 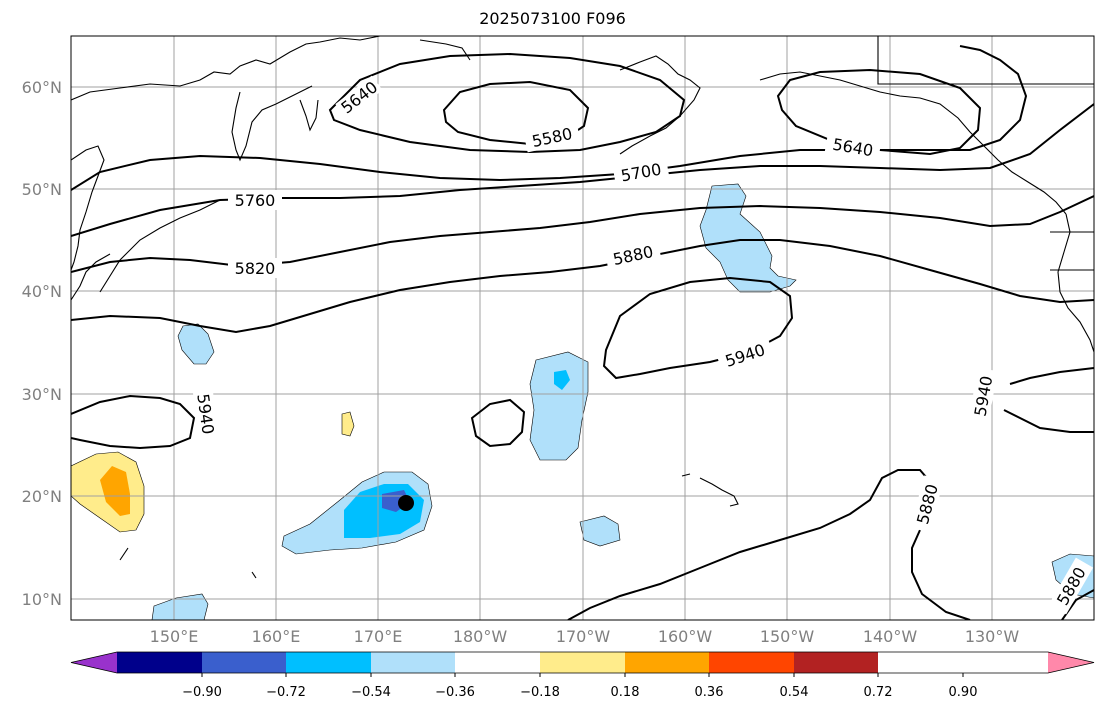 I want to click on storm-marker, so click(x=406, y=503).